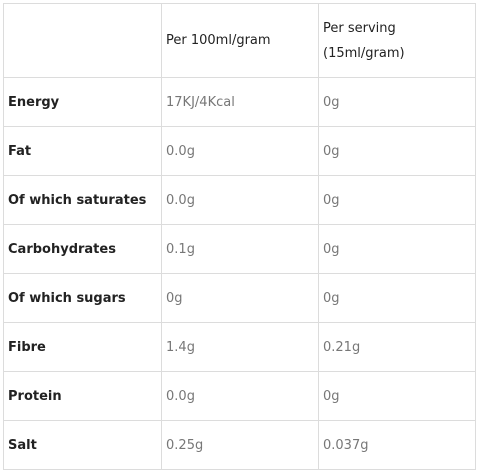 This screenshot has width=480, height=474. I want to click on table-row: Fat 0.0g 0g, so click(239, 151).